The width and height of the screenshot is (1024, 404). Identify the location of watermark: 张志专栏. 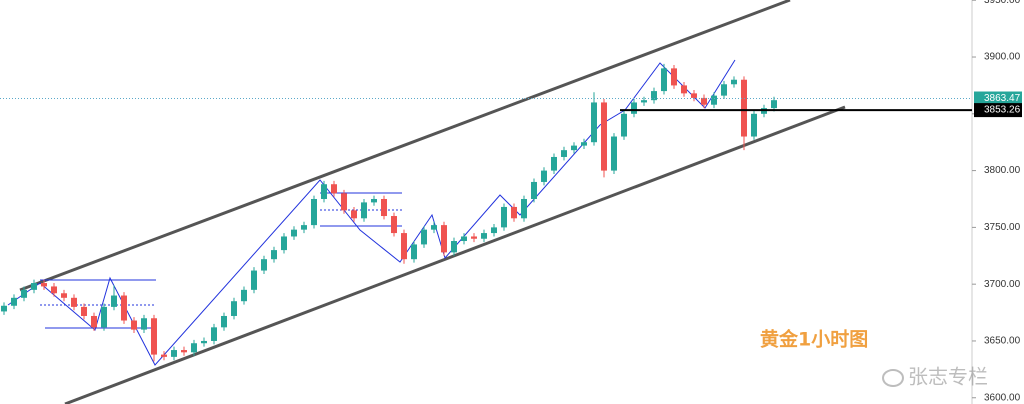
(948, 377).